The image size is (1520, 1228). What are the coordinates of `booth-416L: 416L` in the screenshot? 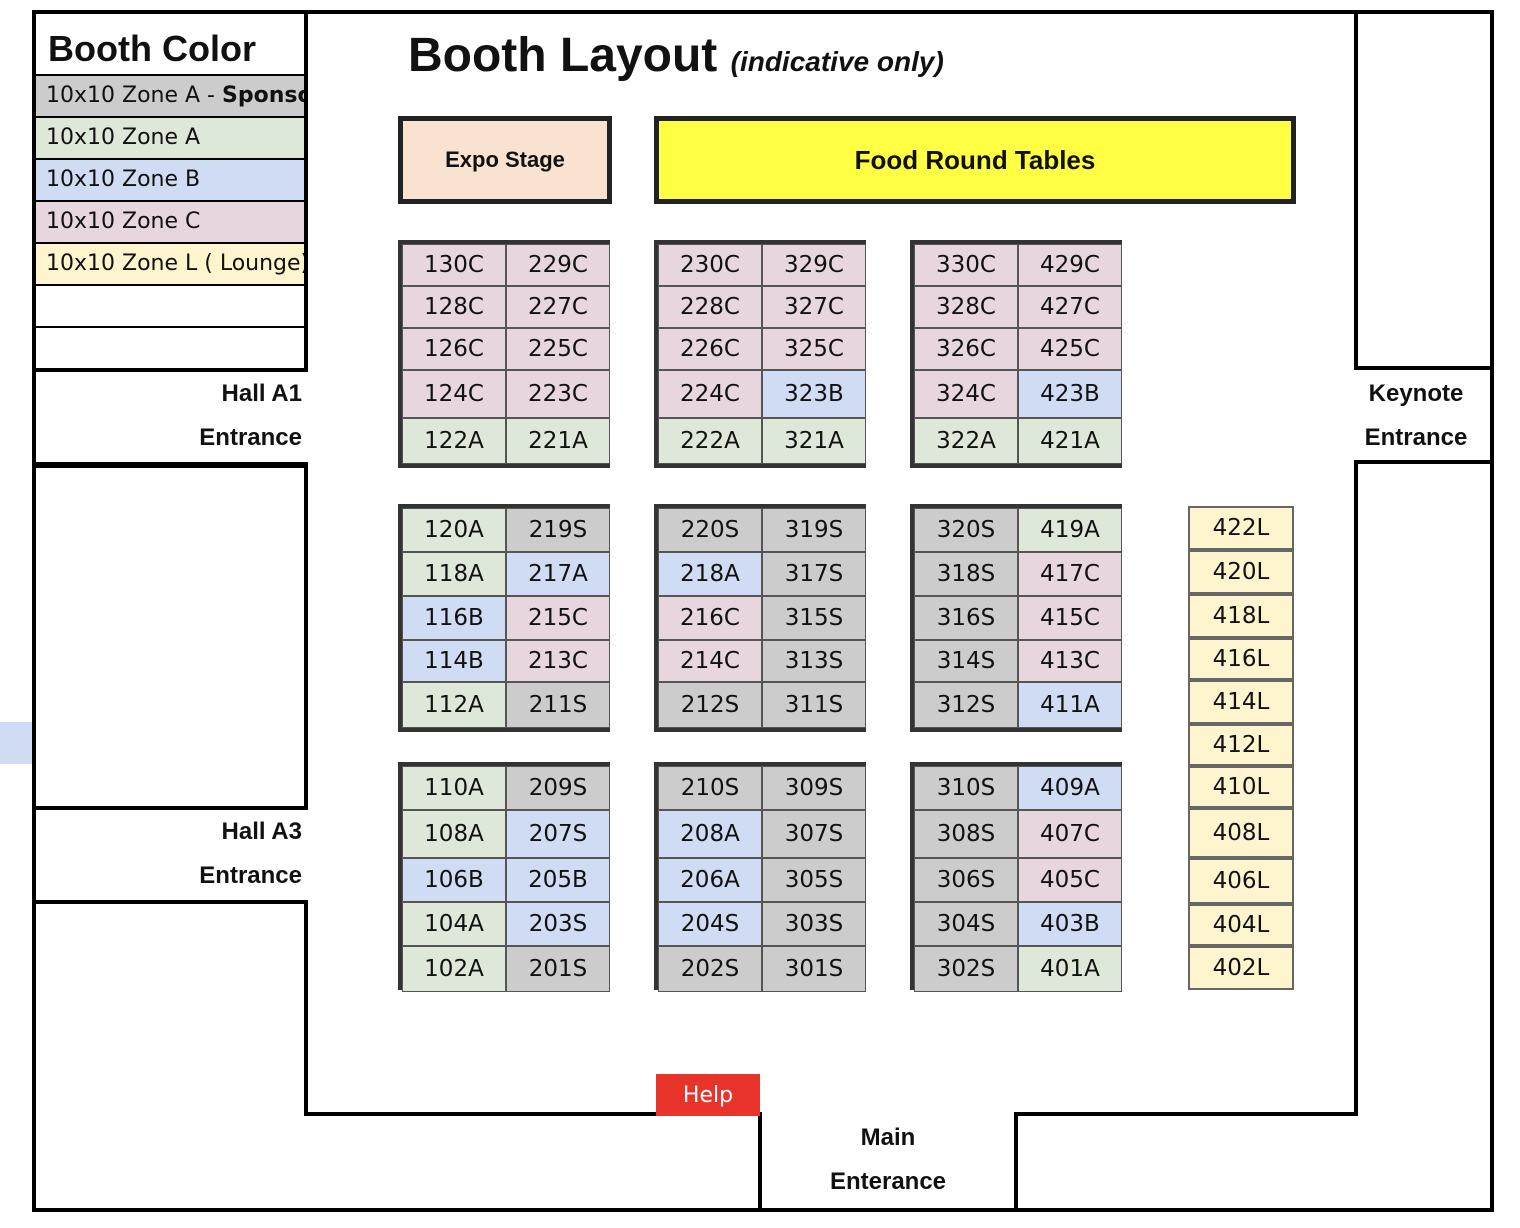 It's located at (1241, 659).